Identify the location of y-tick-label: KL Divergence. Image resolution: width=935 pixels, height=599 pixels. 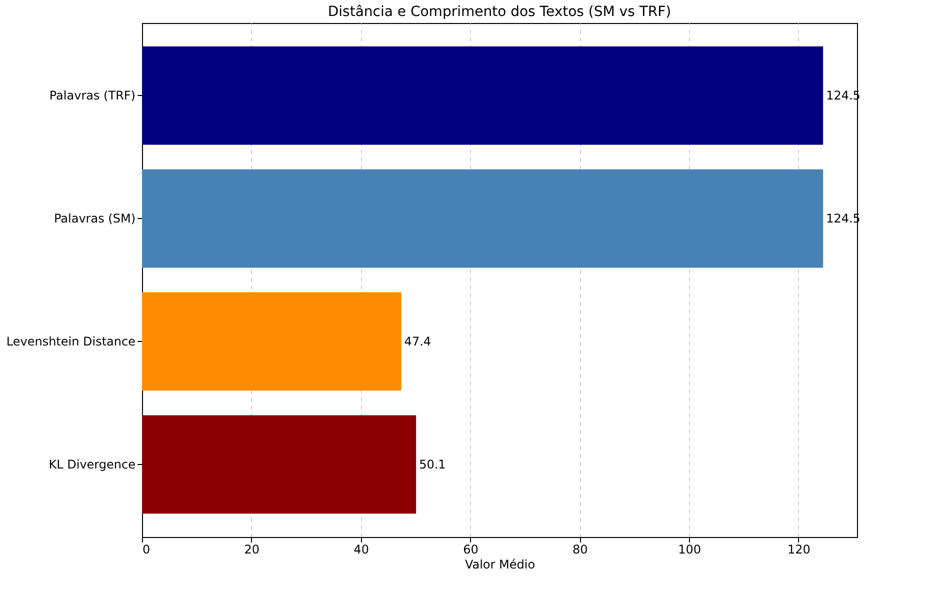
(92, 464).